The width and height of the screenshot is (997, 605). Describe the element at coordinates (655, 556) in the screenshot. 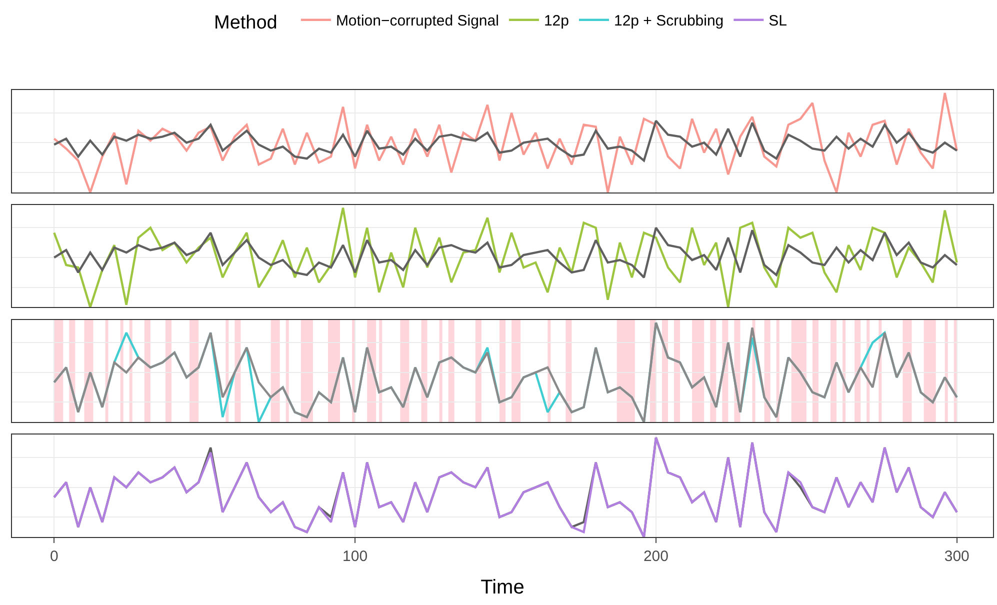

I see `x-tick-label: 200` at that location.